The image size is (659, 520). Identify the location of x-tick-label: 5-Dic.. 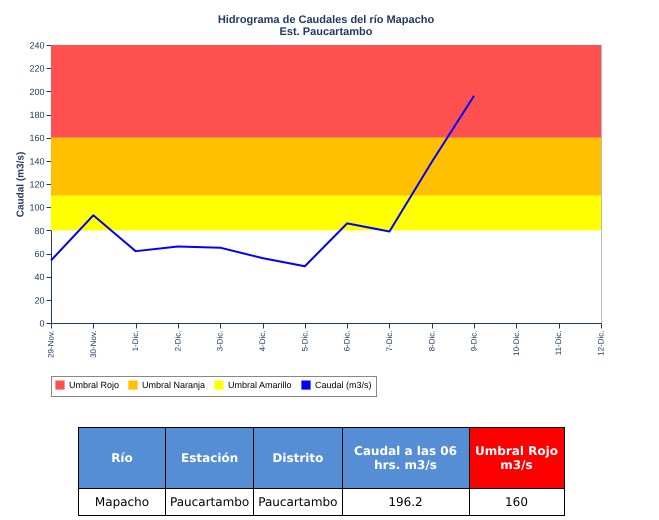
(305, 341).